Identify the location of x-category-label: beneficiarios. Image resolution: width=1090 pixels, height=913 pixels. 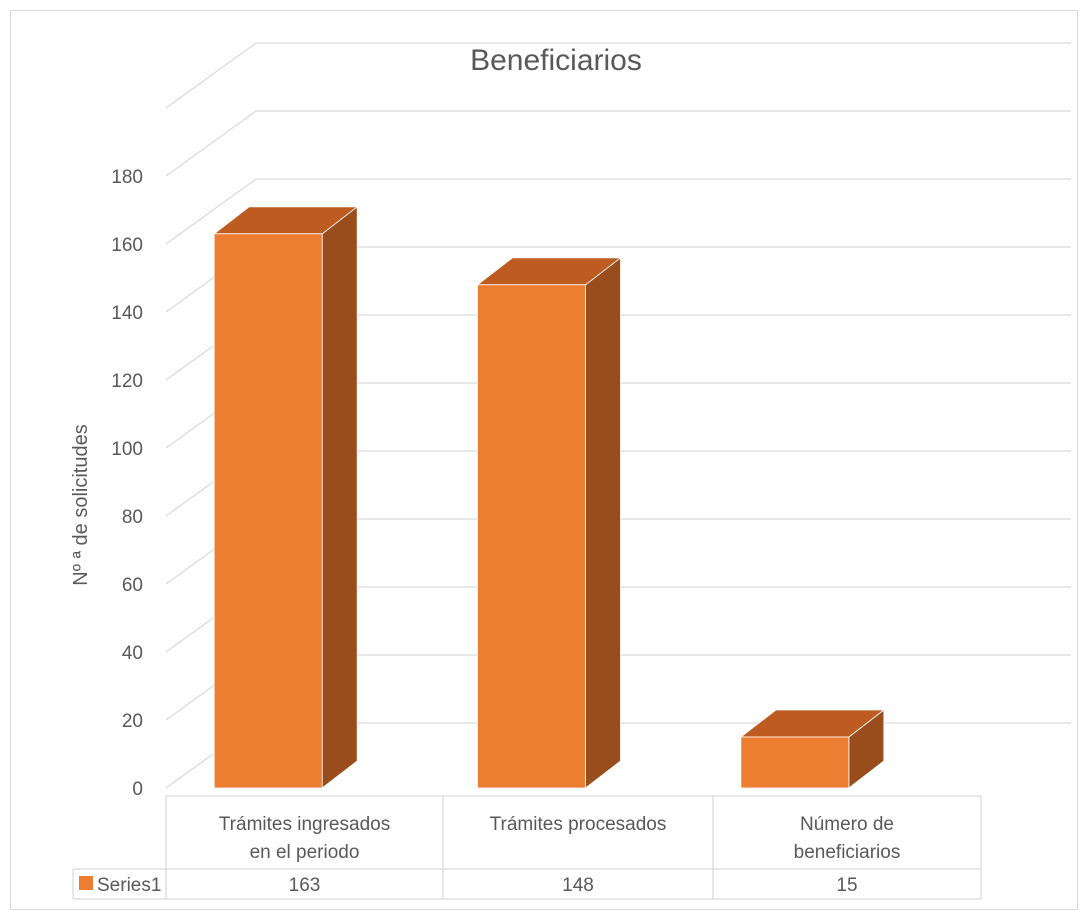
(847, 852).